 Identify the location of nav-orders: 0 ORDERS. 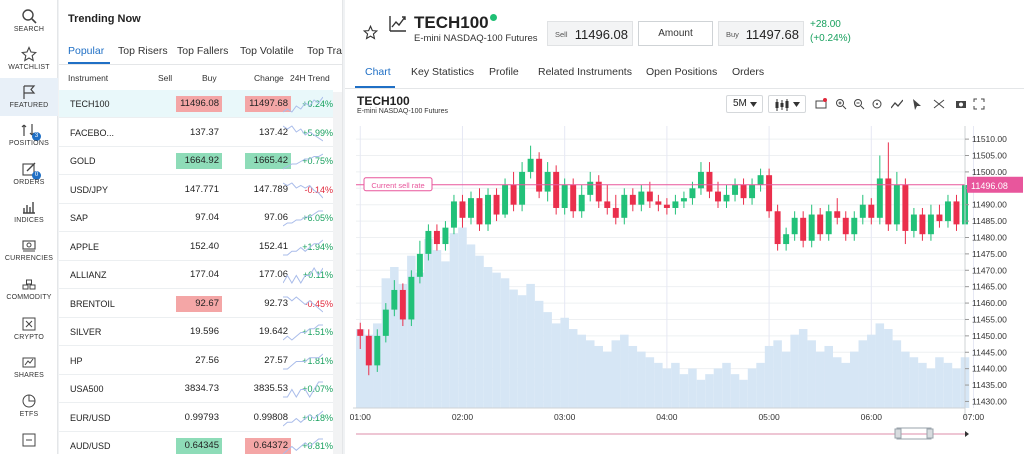
(29, 174).